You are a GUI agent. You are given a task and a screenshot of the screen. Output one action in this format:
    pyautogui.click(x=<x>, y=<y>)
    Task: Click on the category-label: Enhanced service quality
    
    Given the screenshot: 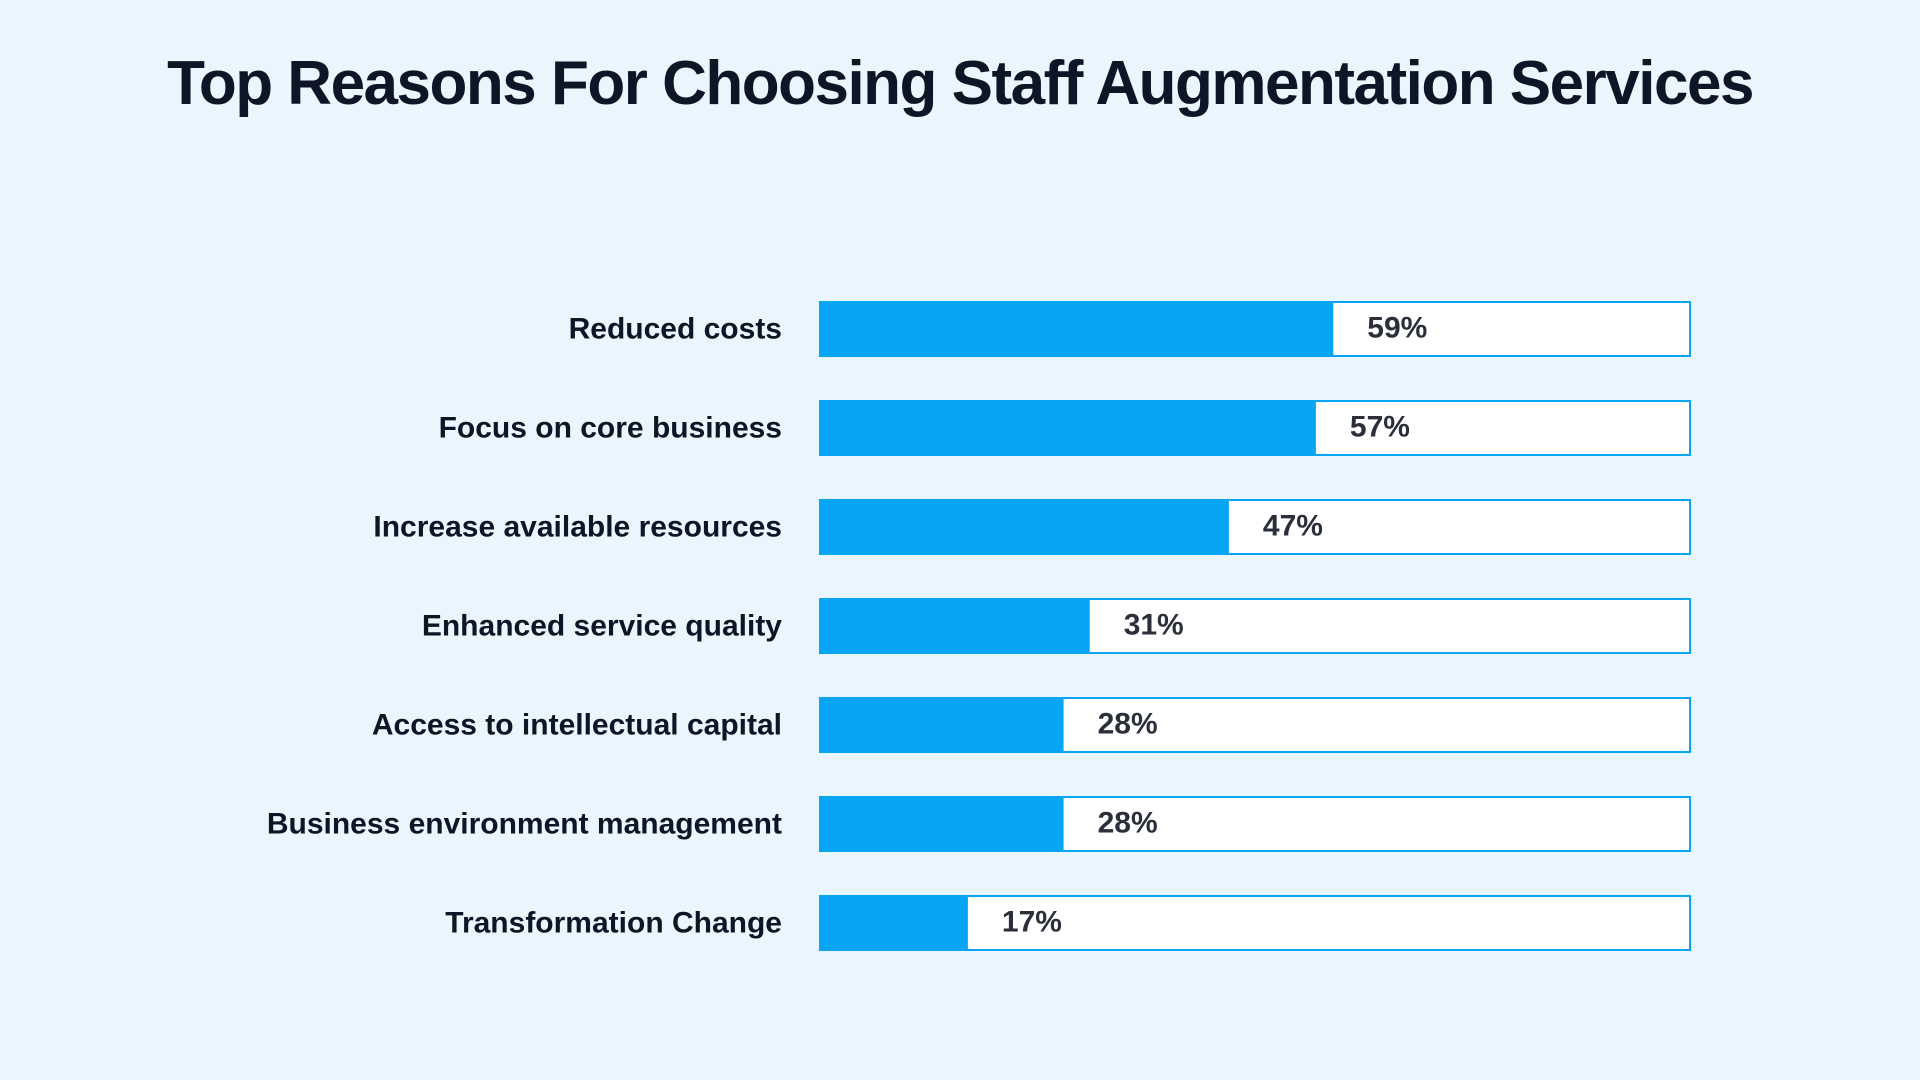 What is the action you would take?
    pyautogui.click(x=602, y=626)
    